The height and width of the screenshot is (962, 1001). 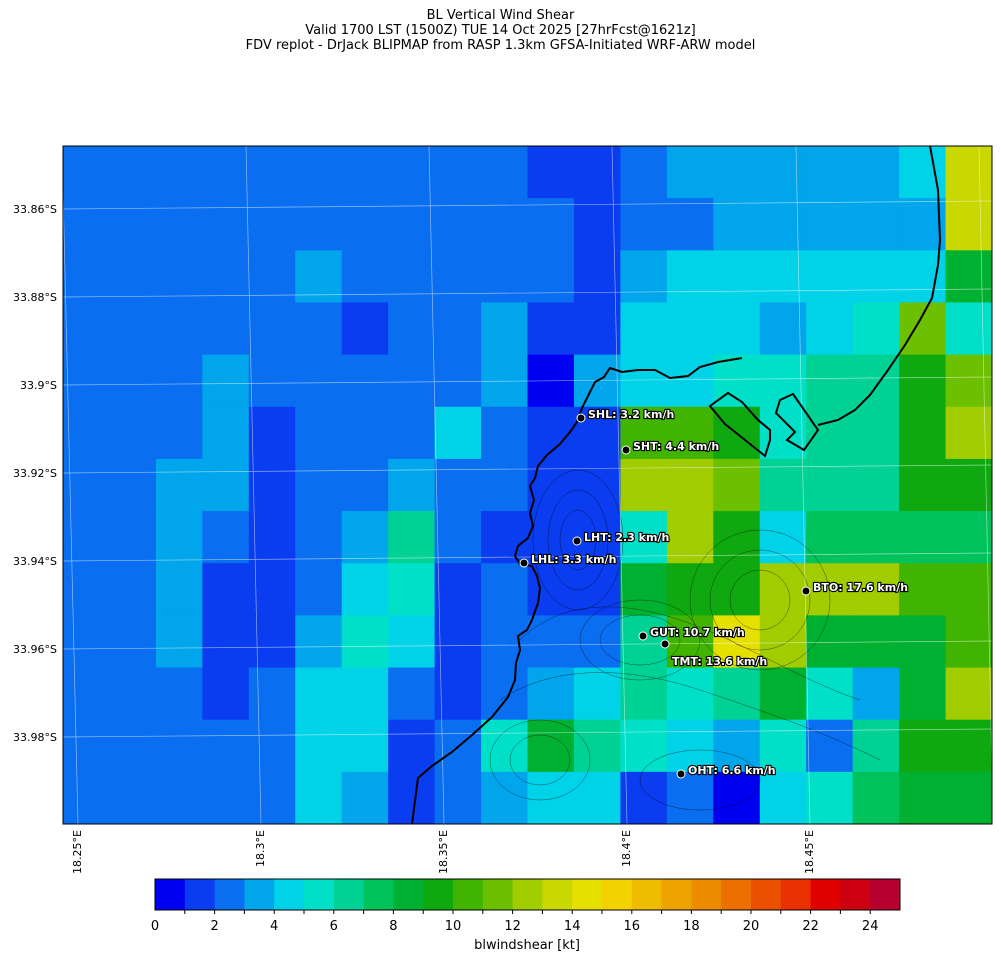 I want to click on station-tmt: TMT: 13.6 km/h, so click(x=714, y=654).